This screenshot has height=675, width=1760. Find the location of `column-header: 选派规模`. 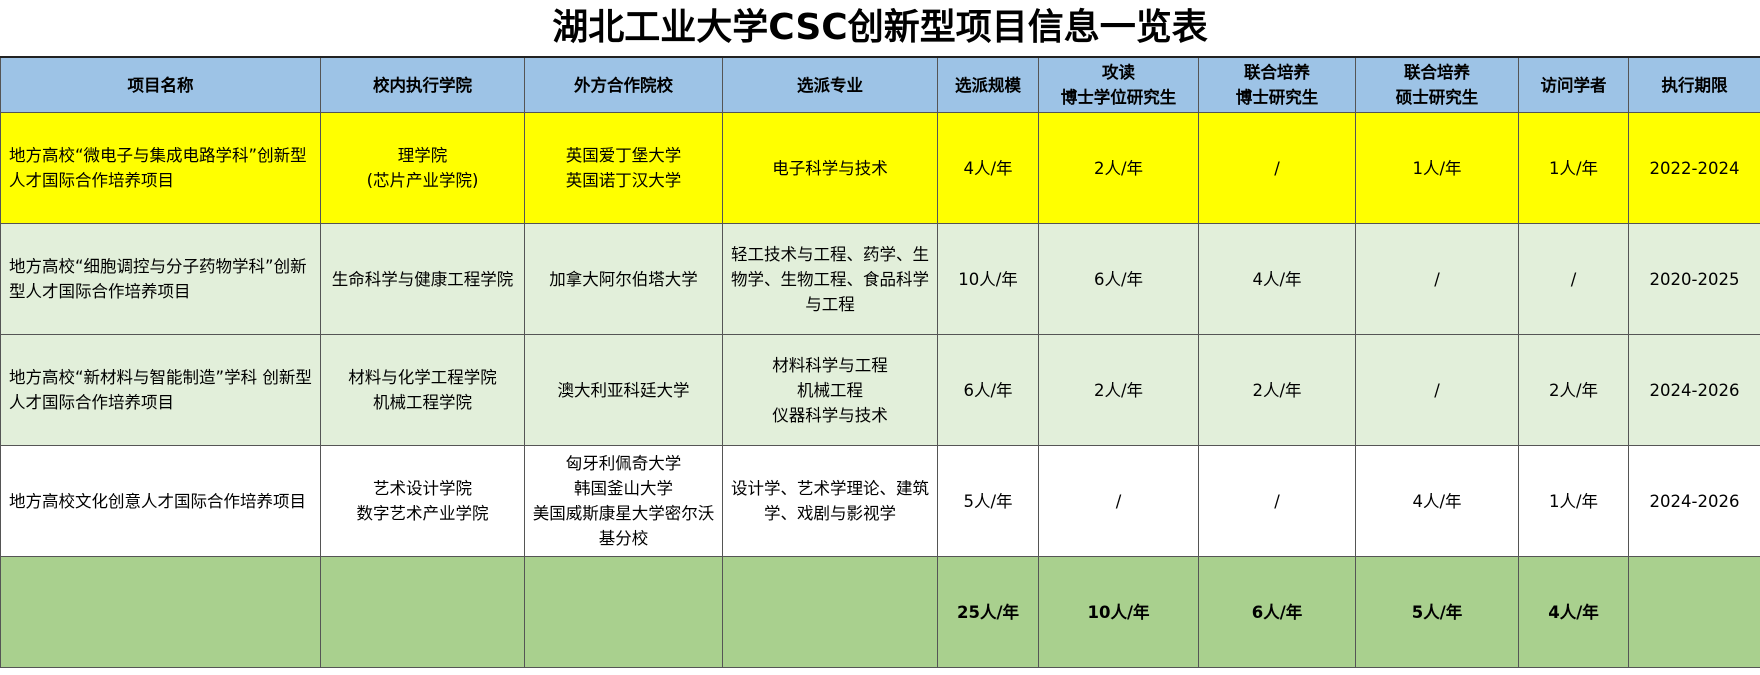

column-header: 选派规模 is located at coordinates (988, 84).